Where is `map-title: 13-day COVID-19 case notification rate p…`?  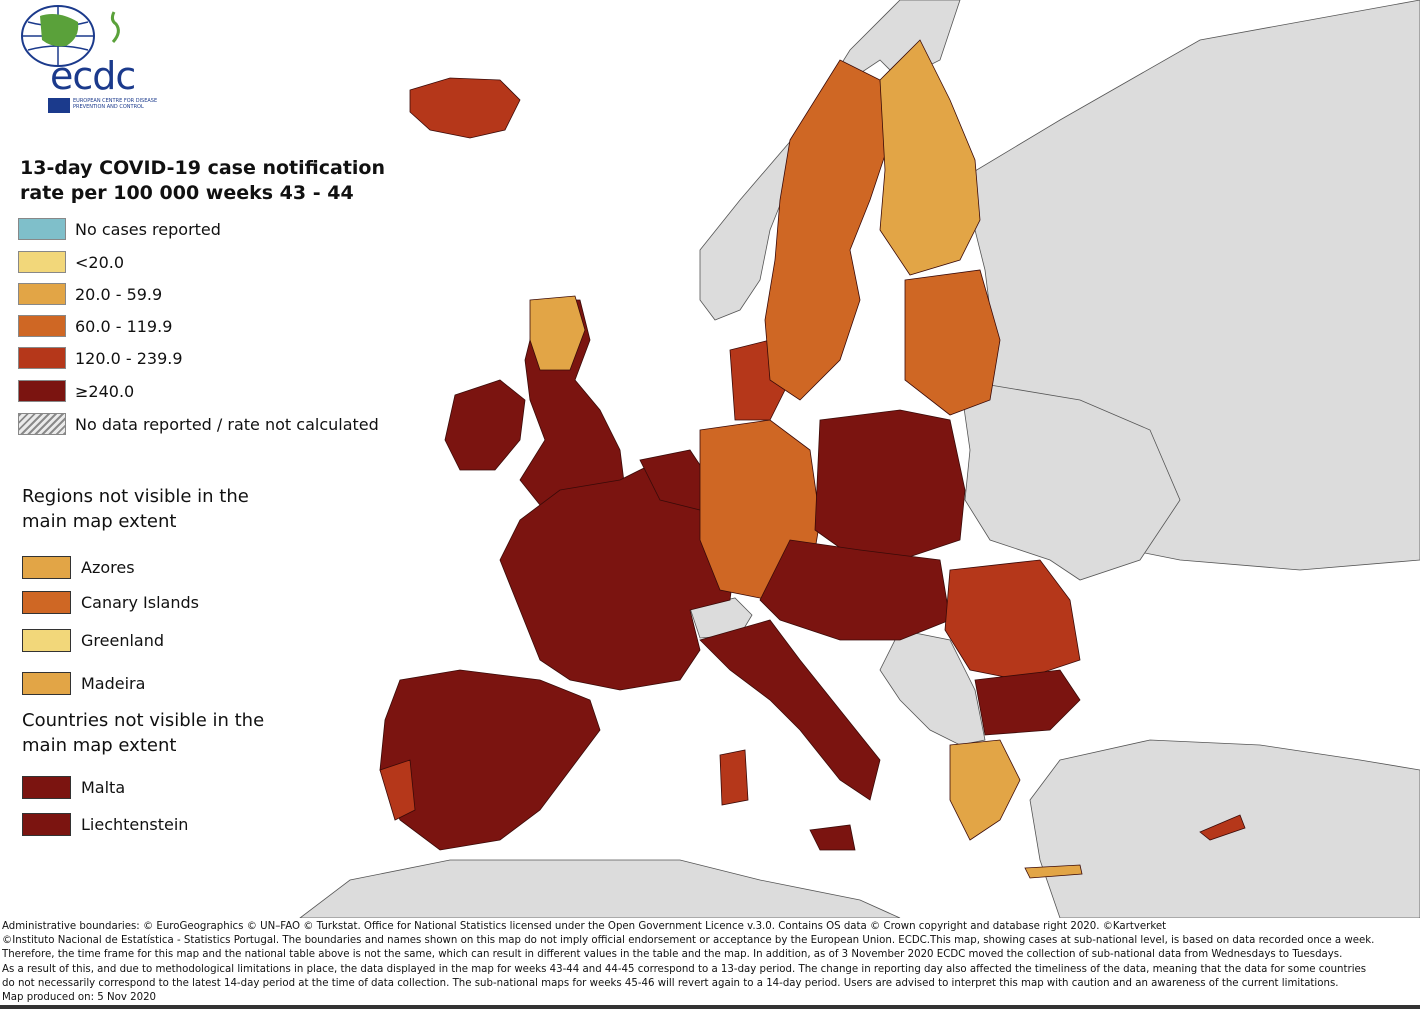 map-title: 13-day COVID-19 case notification rate p… is located at coordinates (202, 180).